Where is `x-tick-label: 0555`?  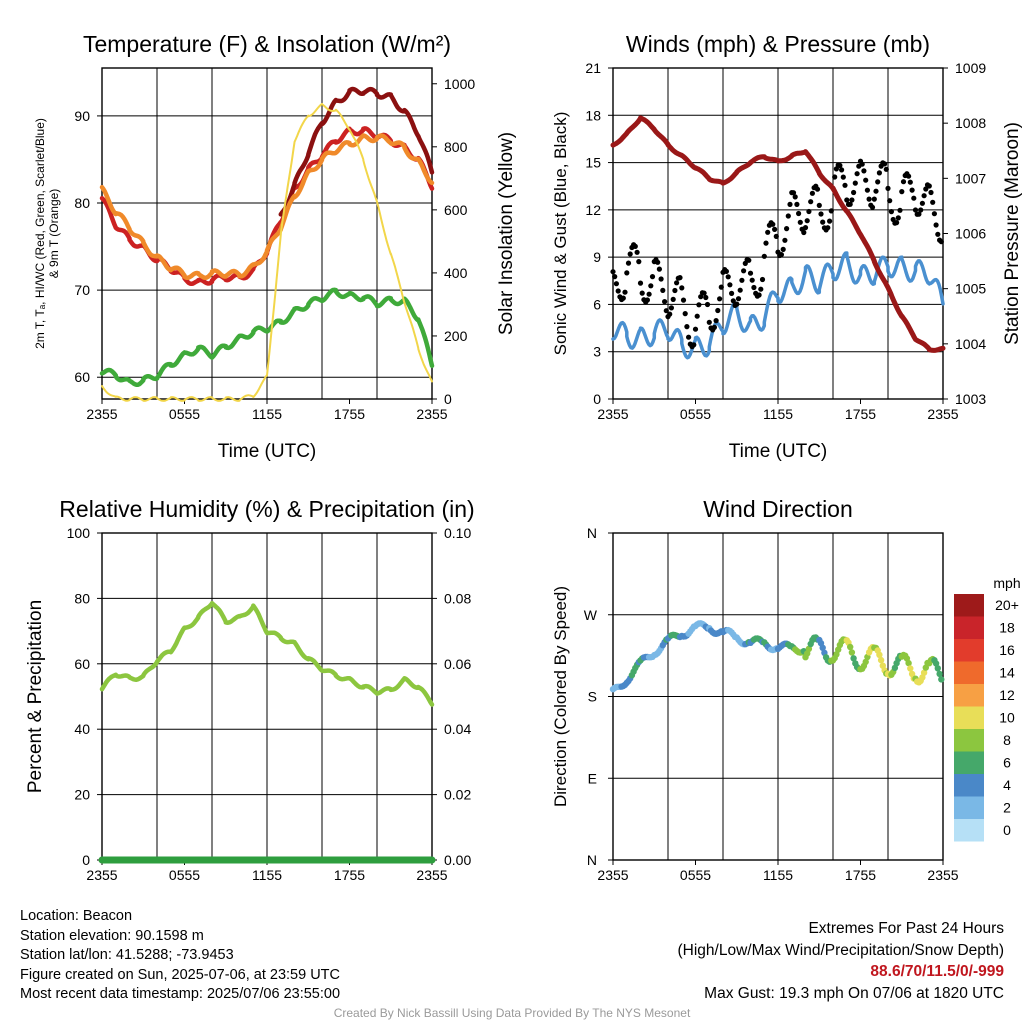 x-tick-label: 0555 is located at coordinates (184, 414).